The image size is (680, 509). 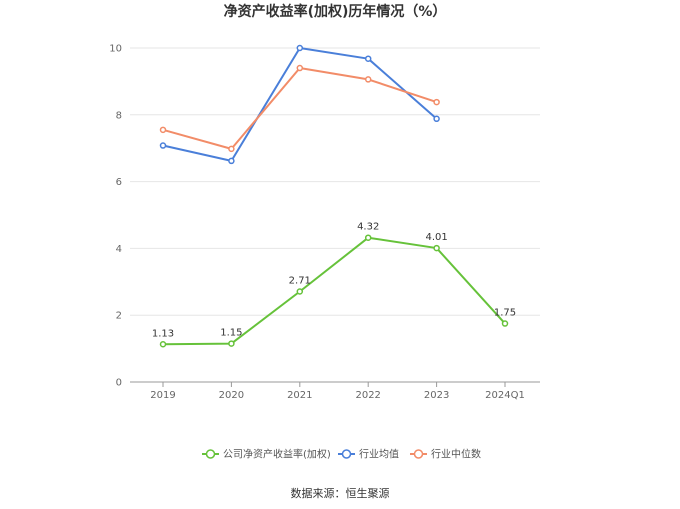 What do you see at coordinates (379, 454) in the screenshot?
I see `legend-label-industry-mean: 行业均值` at bounding box center [379, 454].